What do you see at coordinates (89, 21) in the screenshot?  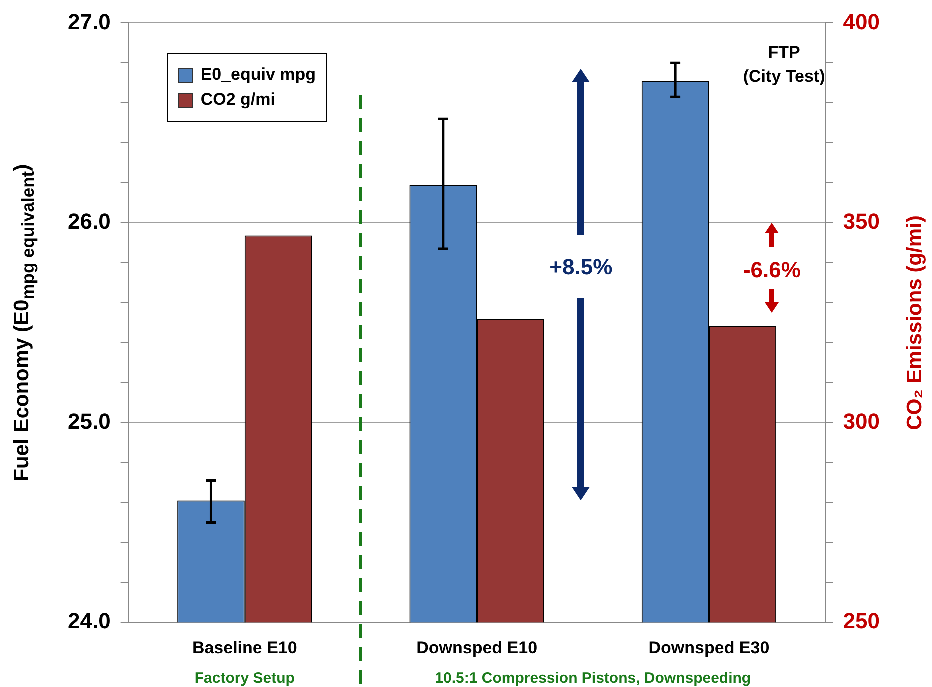 I see `y-tick-label: 27.0` at bounding box center [89, 21].